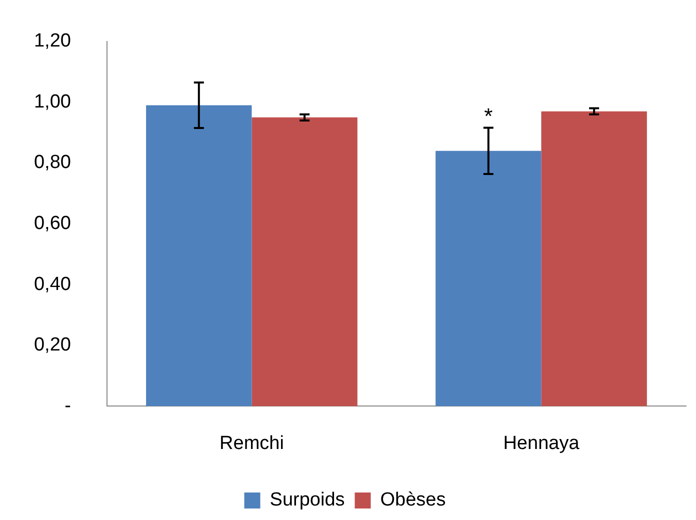 This screenshot has width=696, height=520. Describe the element at coordinates (307, 500) in the screenshot. I see `legend-label: Surpoids` at that location.